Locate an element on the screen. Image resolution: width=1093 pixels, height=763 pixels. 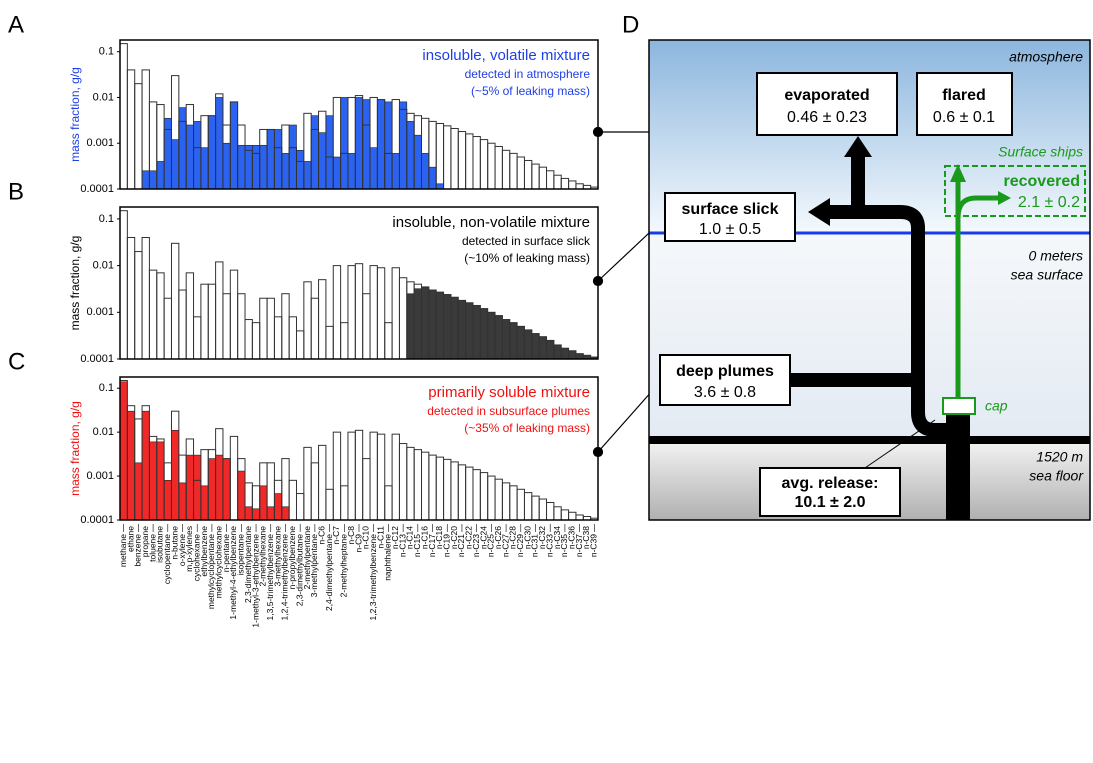
x-tick-label: n-C26 is located at coordinates (498, 537).